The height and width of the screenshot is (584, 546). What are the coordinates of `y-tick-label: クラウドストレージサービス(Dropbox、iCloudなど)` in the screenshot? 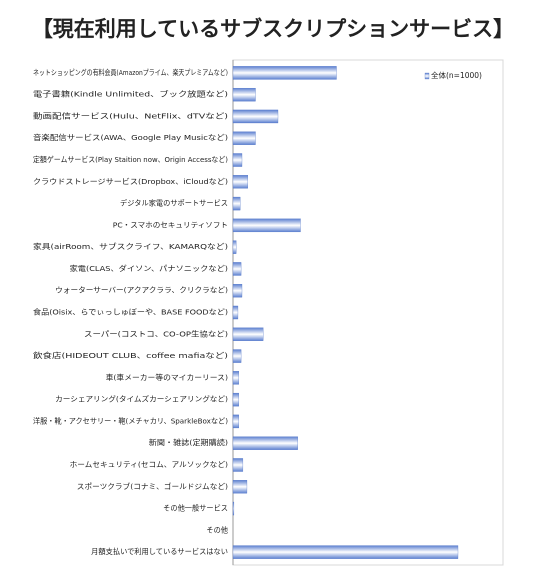 It's located at (130, 181).